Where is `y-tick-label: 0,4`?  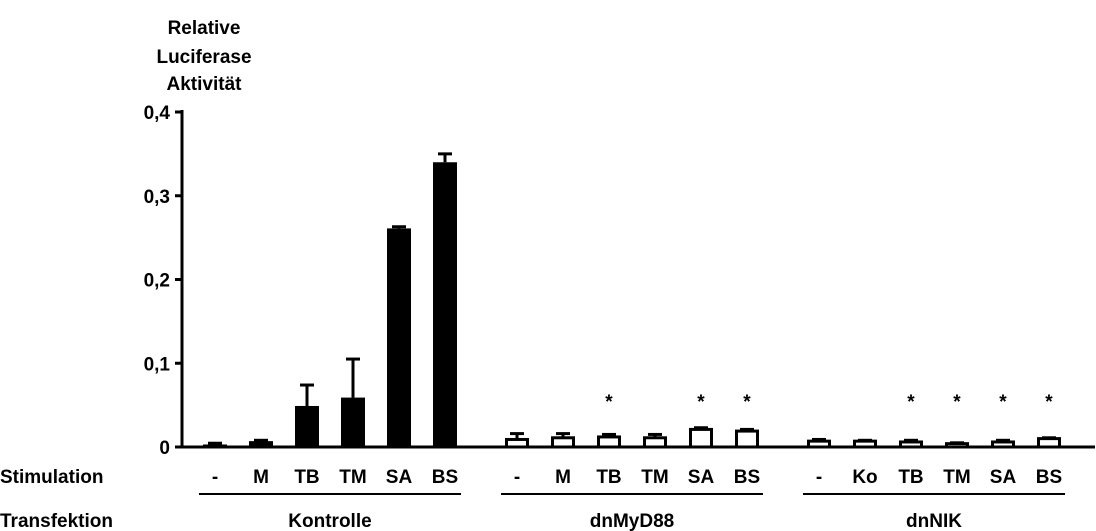
y-tick-label: 0,4 is located at coordinates (157, 113).